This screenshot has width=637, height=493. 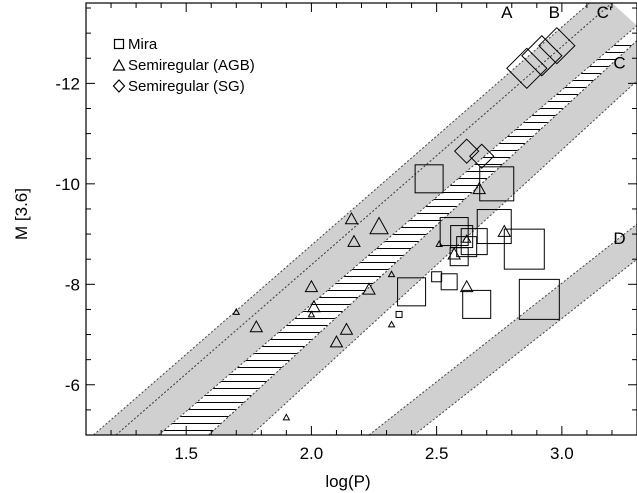 I want to click on band-label-c: C, so click(x=619, y=62).